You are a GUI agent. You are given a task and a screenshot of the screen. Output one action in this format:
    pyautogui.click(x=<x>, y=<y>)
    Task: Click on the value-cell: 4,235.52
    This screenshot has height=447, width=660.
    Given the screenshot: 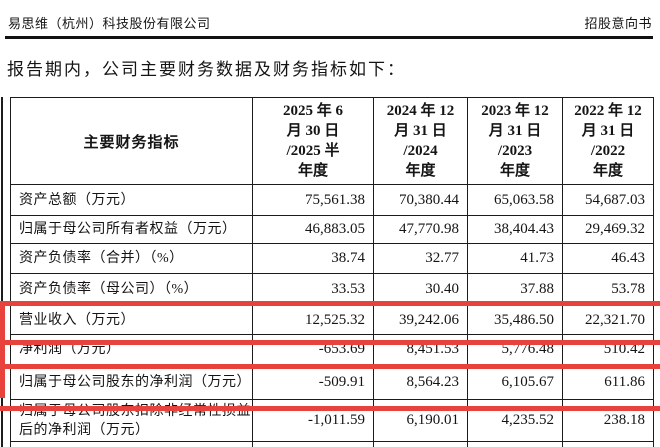 What is the action you would take?
    pyautogui.click(x=515, y=420)
    